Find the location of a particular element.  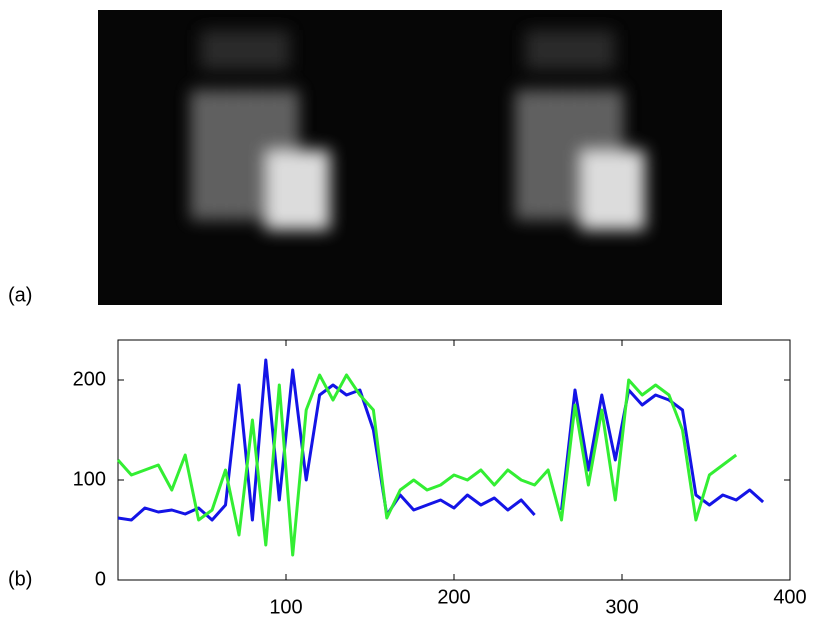

x-tick-label: 200 is located at coordinates (453, 597).